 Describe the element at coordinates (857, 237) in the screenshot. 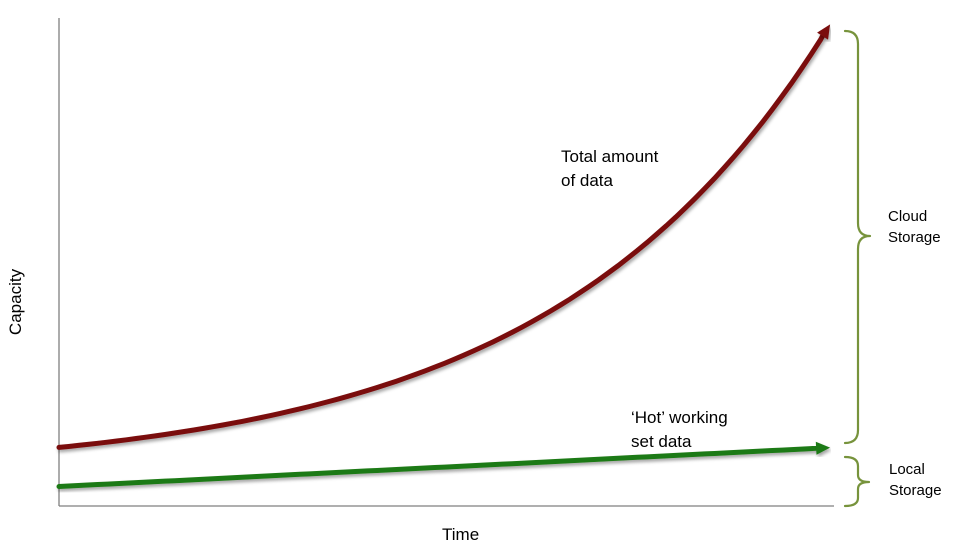

I see `cloud-storage-bracket` at that location.